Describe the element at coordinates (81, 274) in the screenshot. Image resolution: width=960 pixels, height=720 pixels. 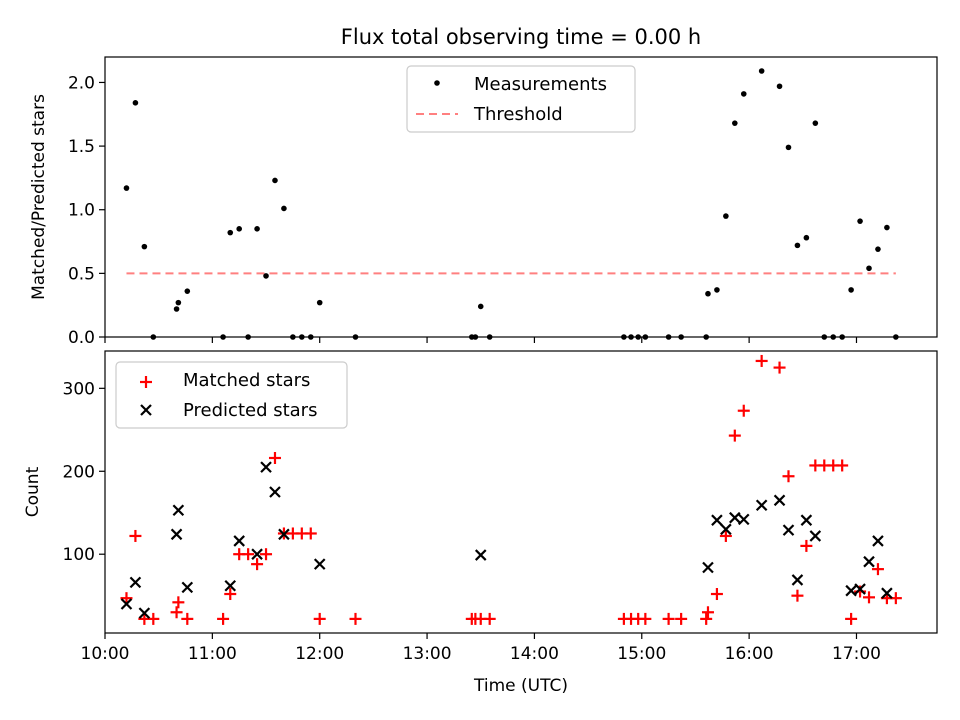
I see `ratio-y-tick-label: 0.5` at that location.